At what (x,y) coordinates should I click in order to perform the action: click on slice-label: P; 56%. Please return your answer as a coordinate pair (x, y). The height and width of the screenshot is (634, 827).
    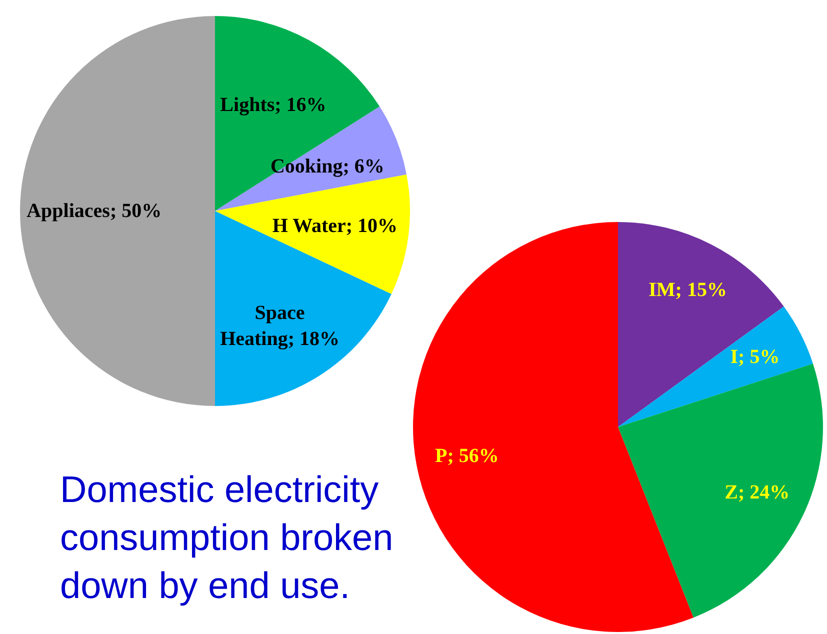
    Looking at the image, I should click on (467, 455).